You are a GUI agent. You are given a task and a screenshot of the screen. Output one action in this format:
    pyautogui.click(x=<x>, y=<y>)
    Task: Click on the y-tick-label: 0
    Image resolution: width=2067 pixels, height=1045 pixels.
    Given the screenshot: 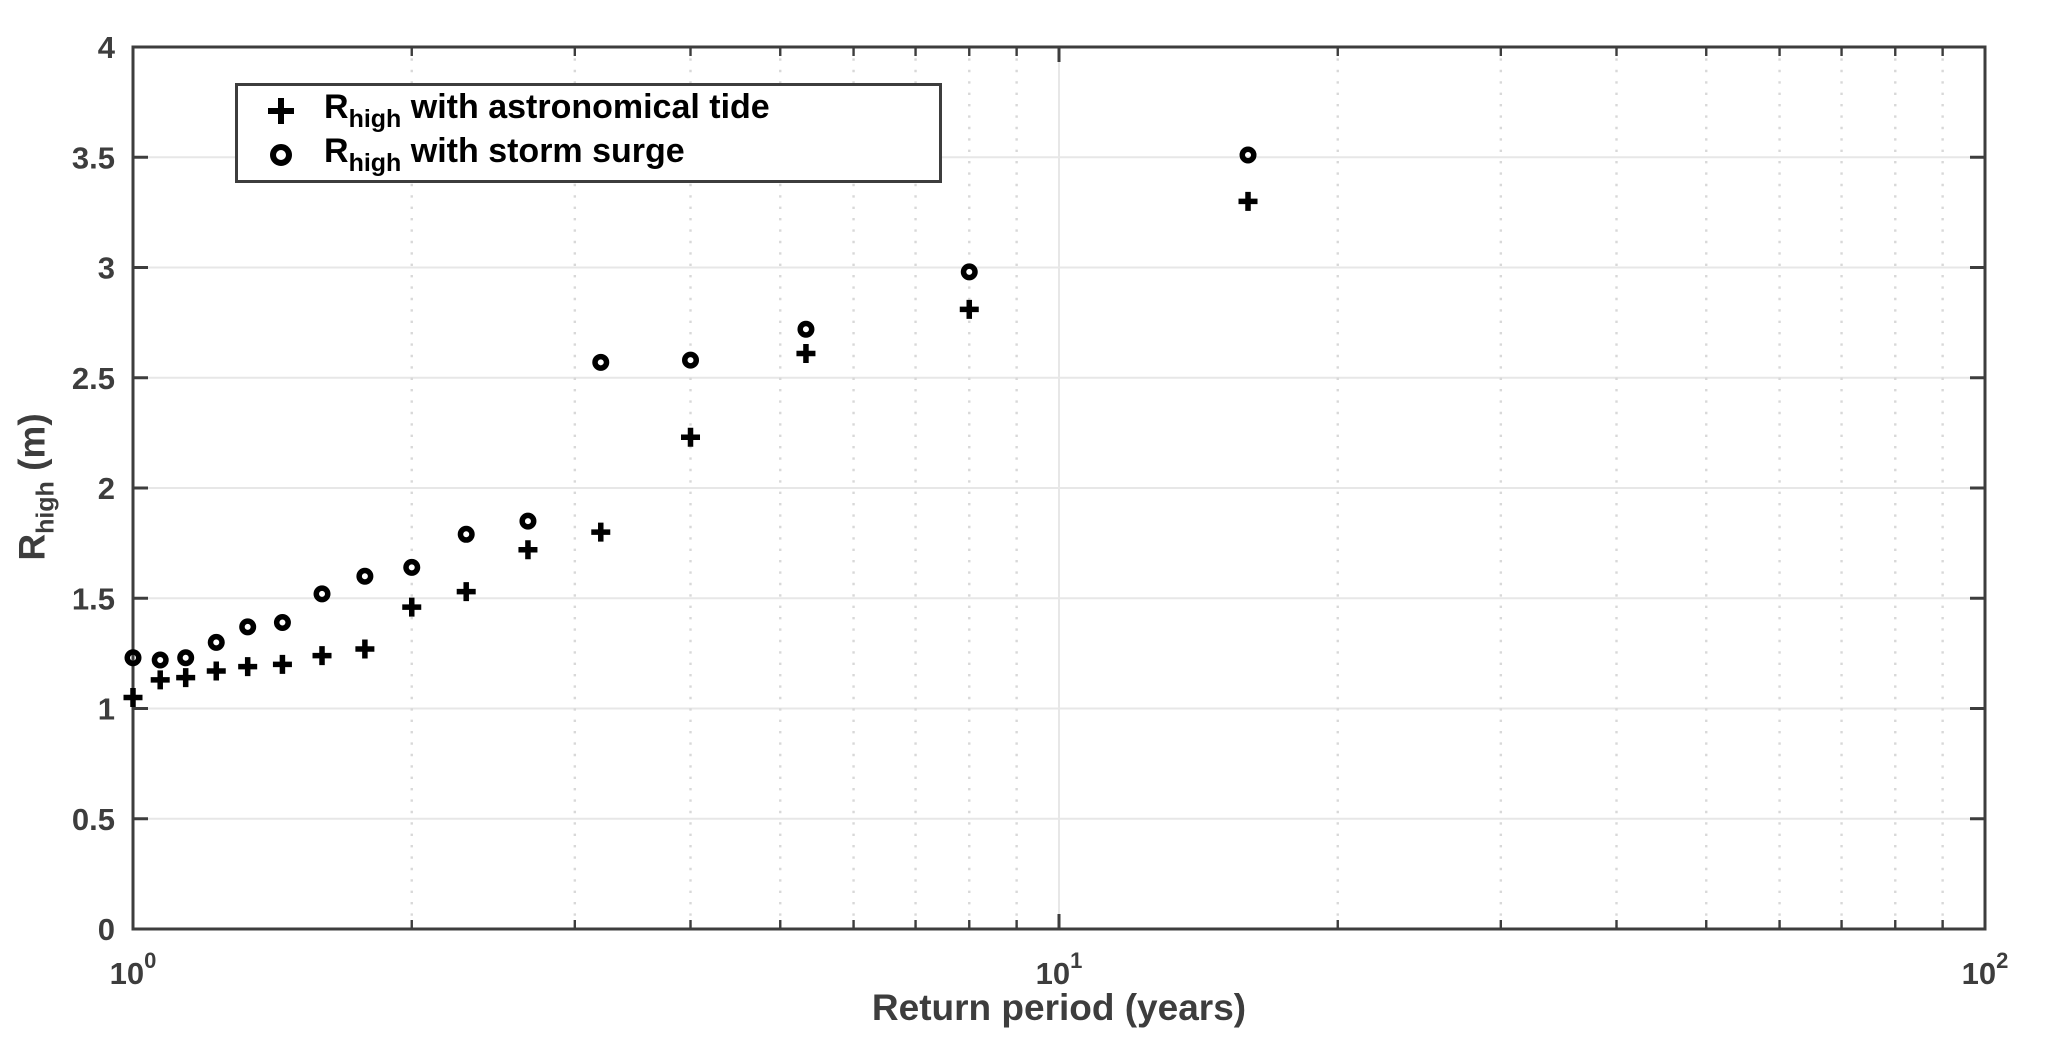 What is the action you would take?
    pyautogui.click(x=106, y=929)
    